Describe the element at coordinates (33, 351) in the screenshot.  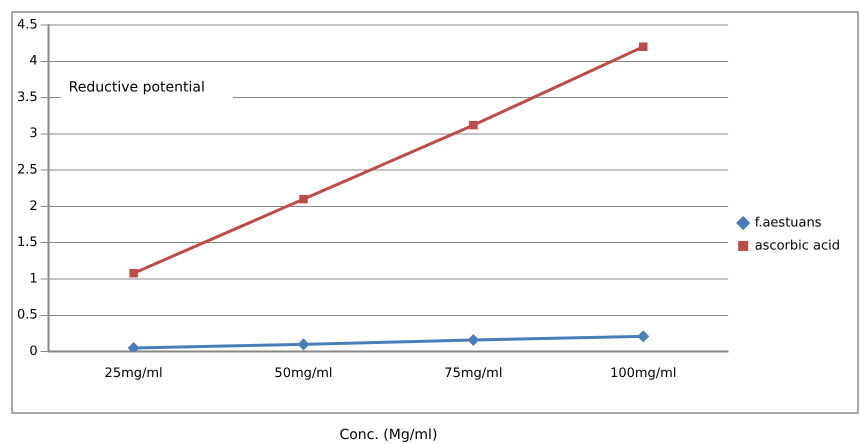
I see `y-tick-label: 0` at that location.